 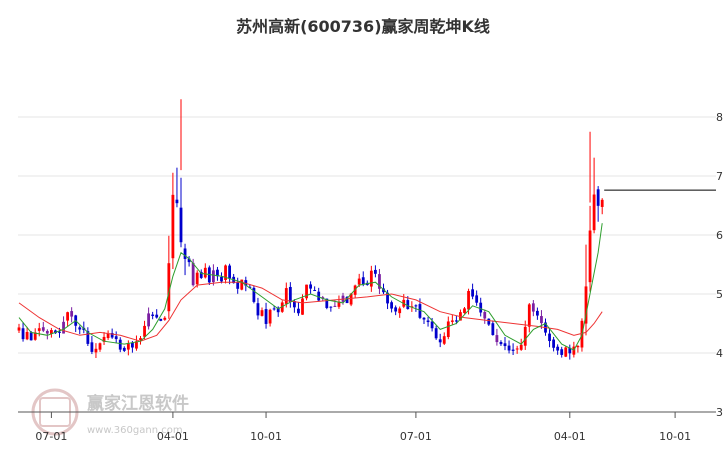 What do you see at coordinates (719, 235) in the screenshot?
I see `y-tick-label: 6` at bounding box center [719, 235].